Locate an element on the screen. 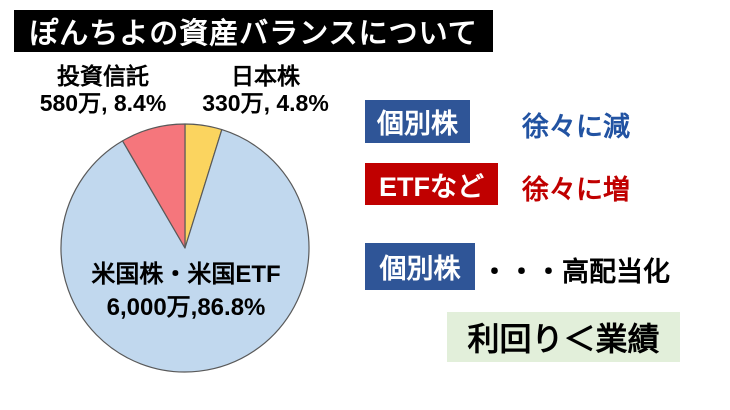  pie-label-nihonkabu-name: 日本株 is located at coordinates (265, 76).